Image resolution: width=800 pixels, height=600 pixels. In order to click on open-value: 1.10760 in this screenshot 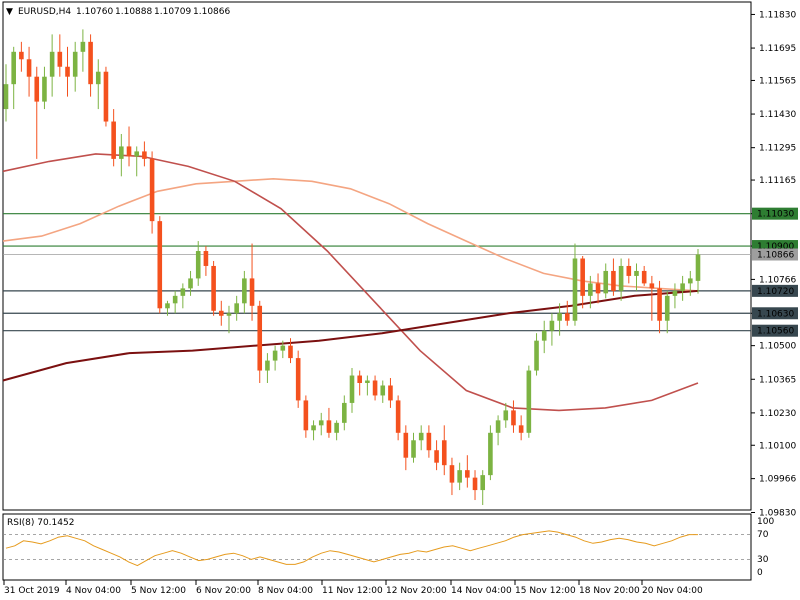, I will do `click(94, 12)`.